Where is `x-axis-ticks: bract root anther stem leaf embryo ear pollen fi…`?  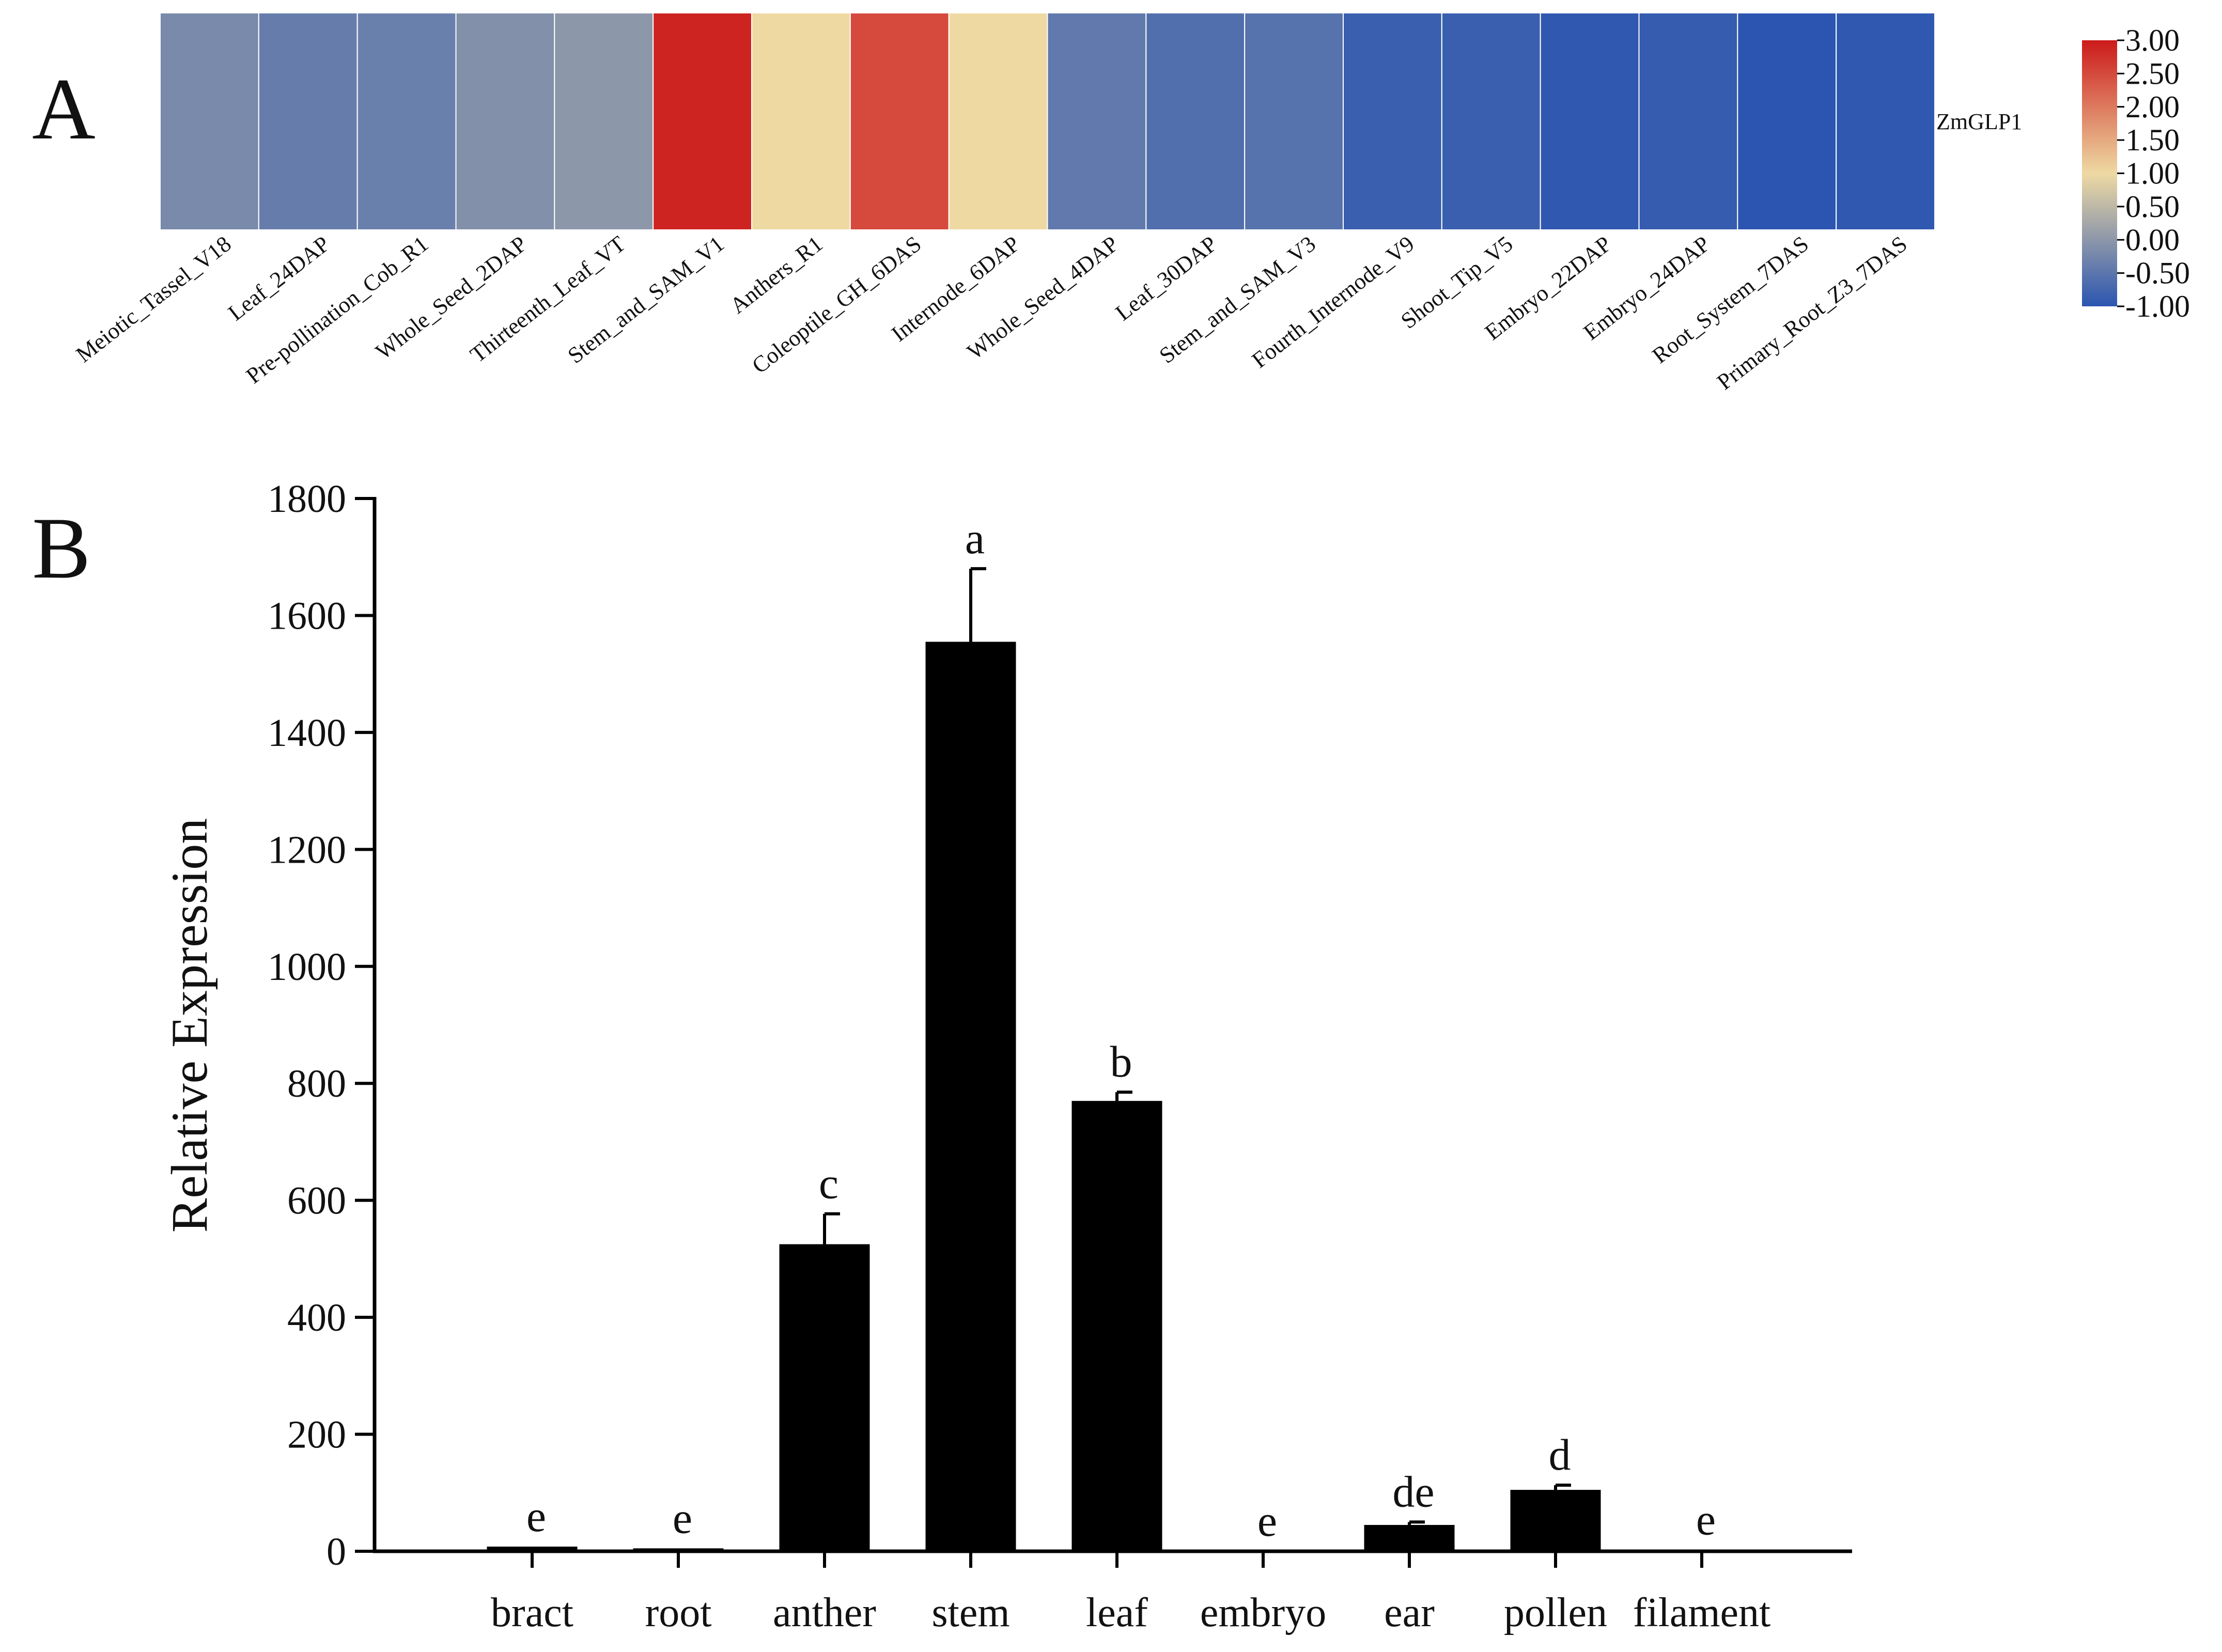
x-axis-ticks: bract root anther stem leaf embryo ear pollen fi… is located at coordinates (1130, 1593).